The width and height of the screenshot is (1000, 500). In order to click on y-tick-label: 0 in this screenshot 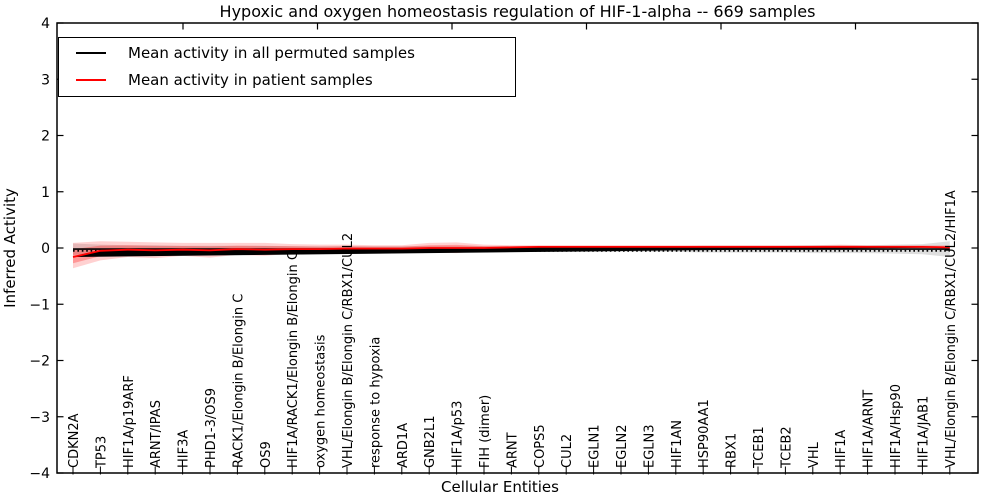, I will do `click(45, 249)`.